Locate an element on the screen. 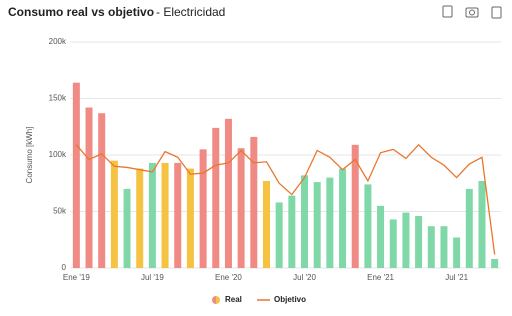  toolbar is located at coordinates (472, 12).